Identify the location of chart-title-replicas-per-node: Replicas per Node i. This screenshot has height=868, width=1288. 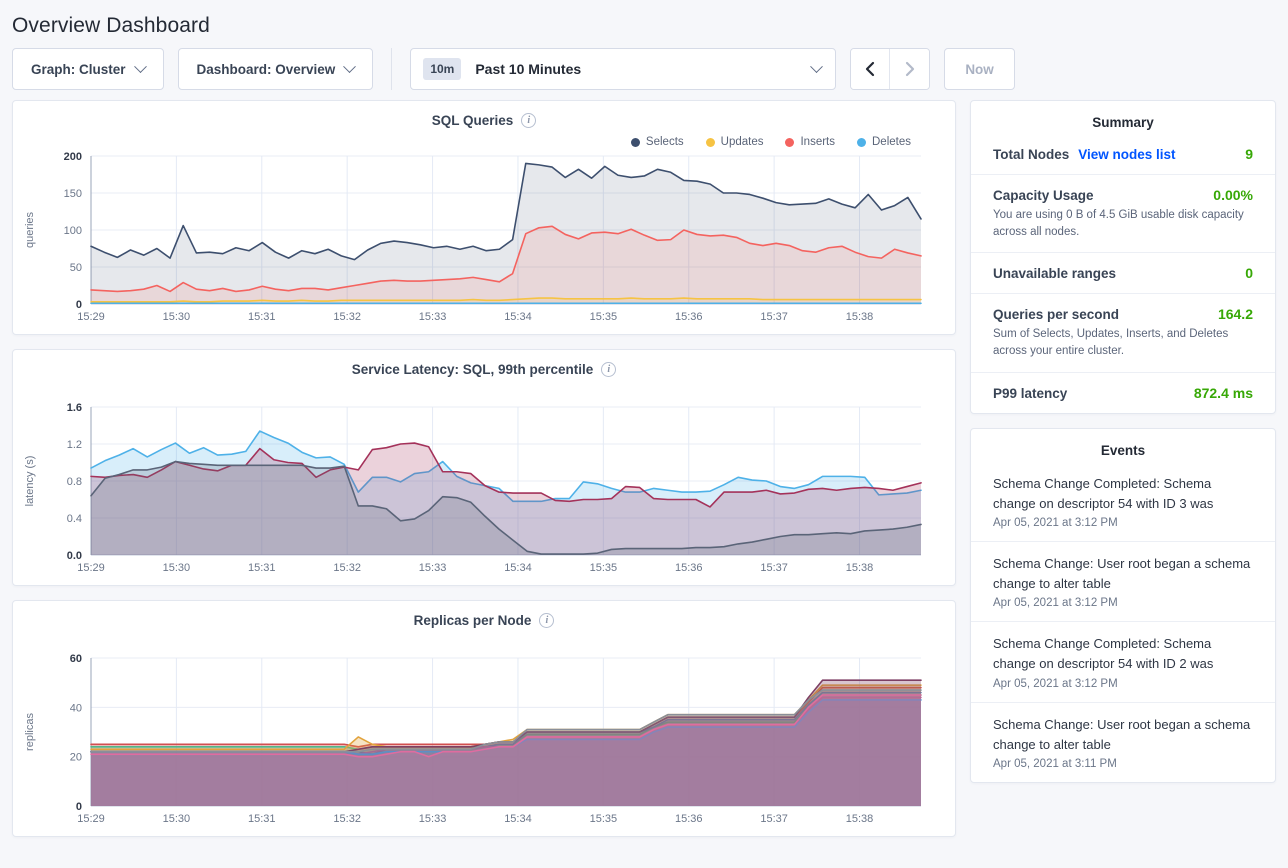
(484, 620).